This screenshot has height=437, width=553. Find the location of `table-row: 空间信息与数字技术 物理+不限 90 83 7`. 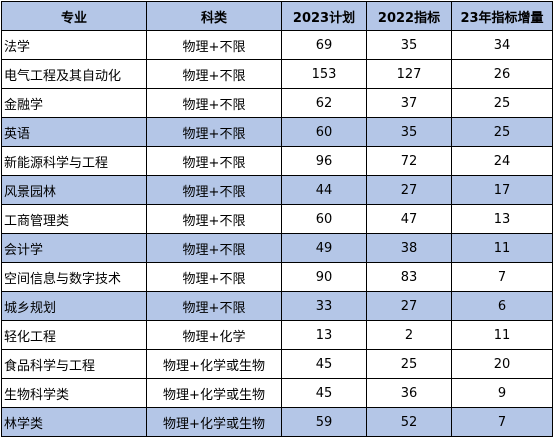

table-row: 空间信息与数字技术 物理+不限 90 83 7 is located at coordinates (277, 277).